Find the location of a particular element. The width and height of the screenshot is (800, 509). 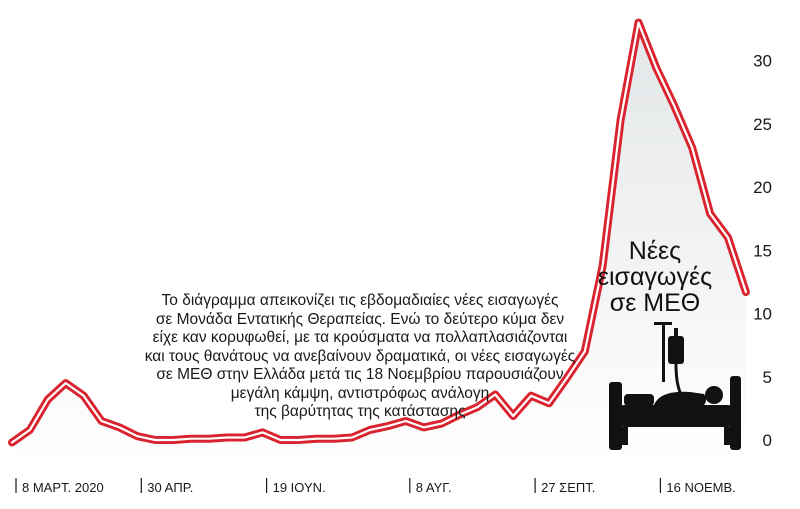

series-label: Νέες εισαγωγές σε ΜΕΘ is located at coordinates (655, 277).